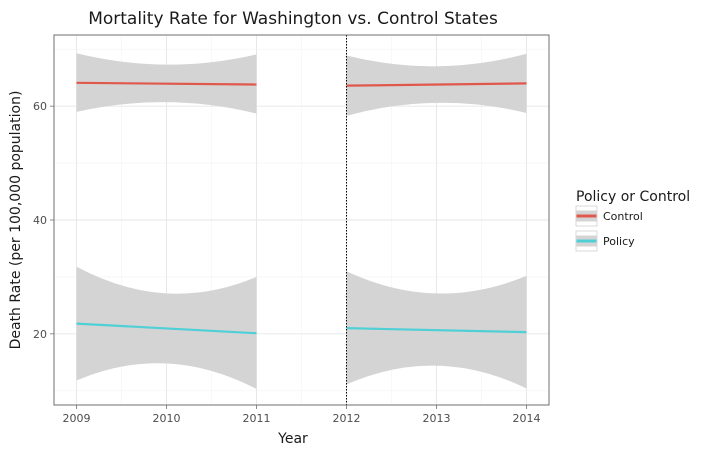  I want to click on x-tick-label: 2009, so click(77, 418).